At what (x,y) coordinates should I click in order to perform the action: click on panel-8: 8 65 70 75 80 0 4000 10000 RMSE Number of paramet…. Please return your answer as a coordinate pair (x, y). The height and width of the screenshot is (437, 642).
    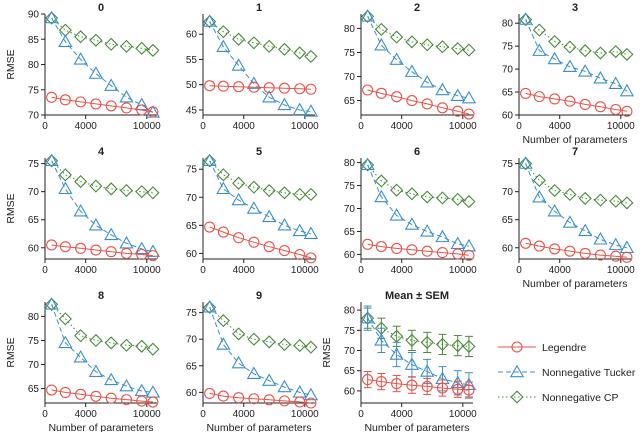
    Looking at the image, I should click on (83, 362).